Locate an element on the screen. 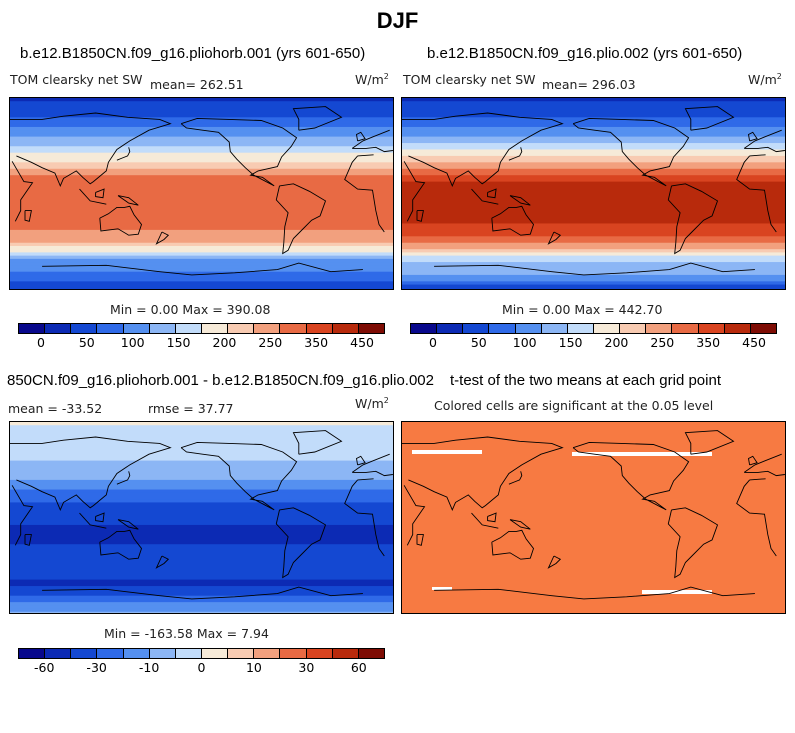  panel1-variable: TOM clearsky net SW is located at coordinates (76, 79).